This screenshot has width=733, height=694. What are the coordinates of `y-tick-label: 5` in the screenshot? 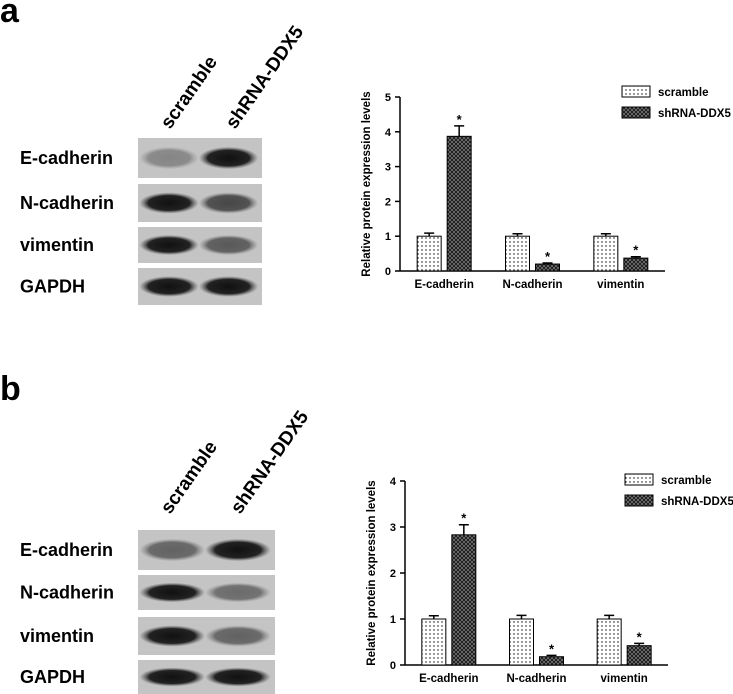 It's located at (388, 98).